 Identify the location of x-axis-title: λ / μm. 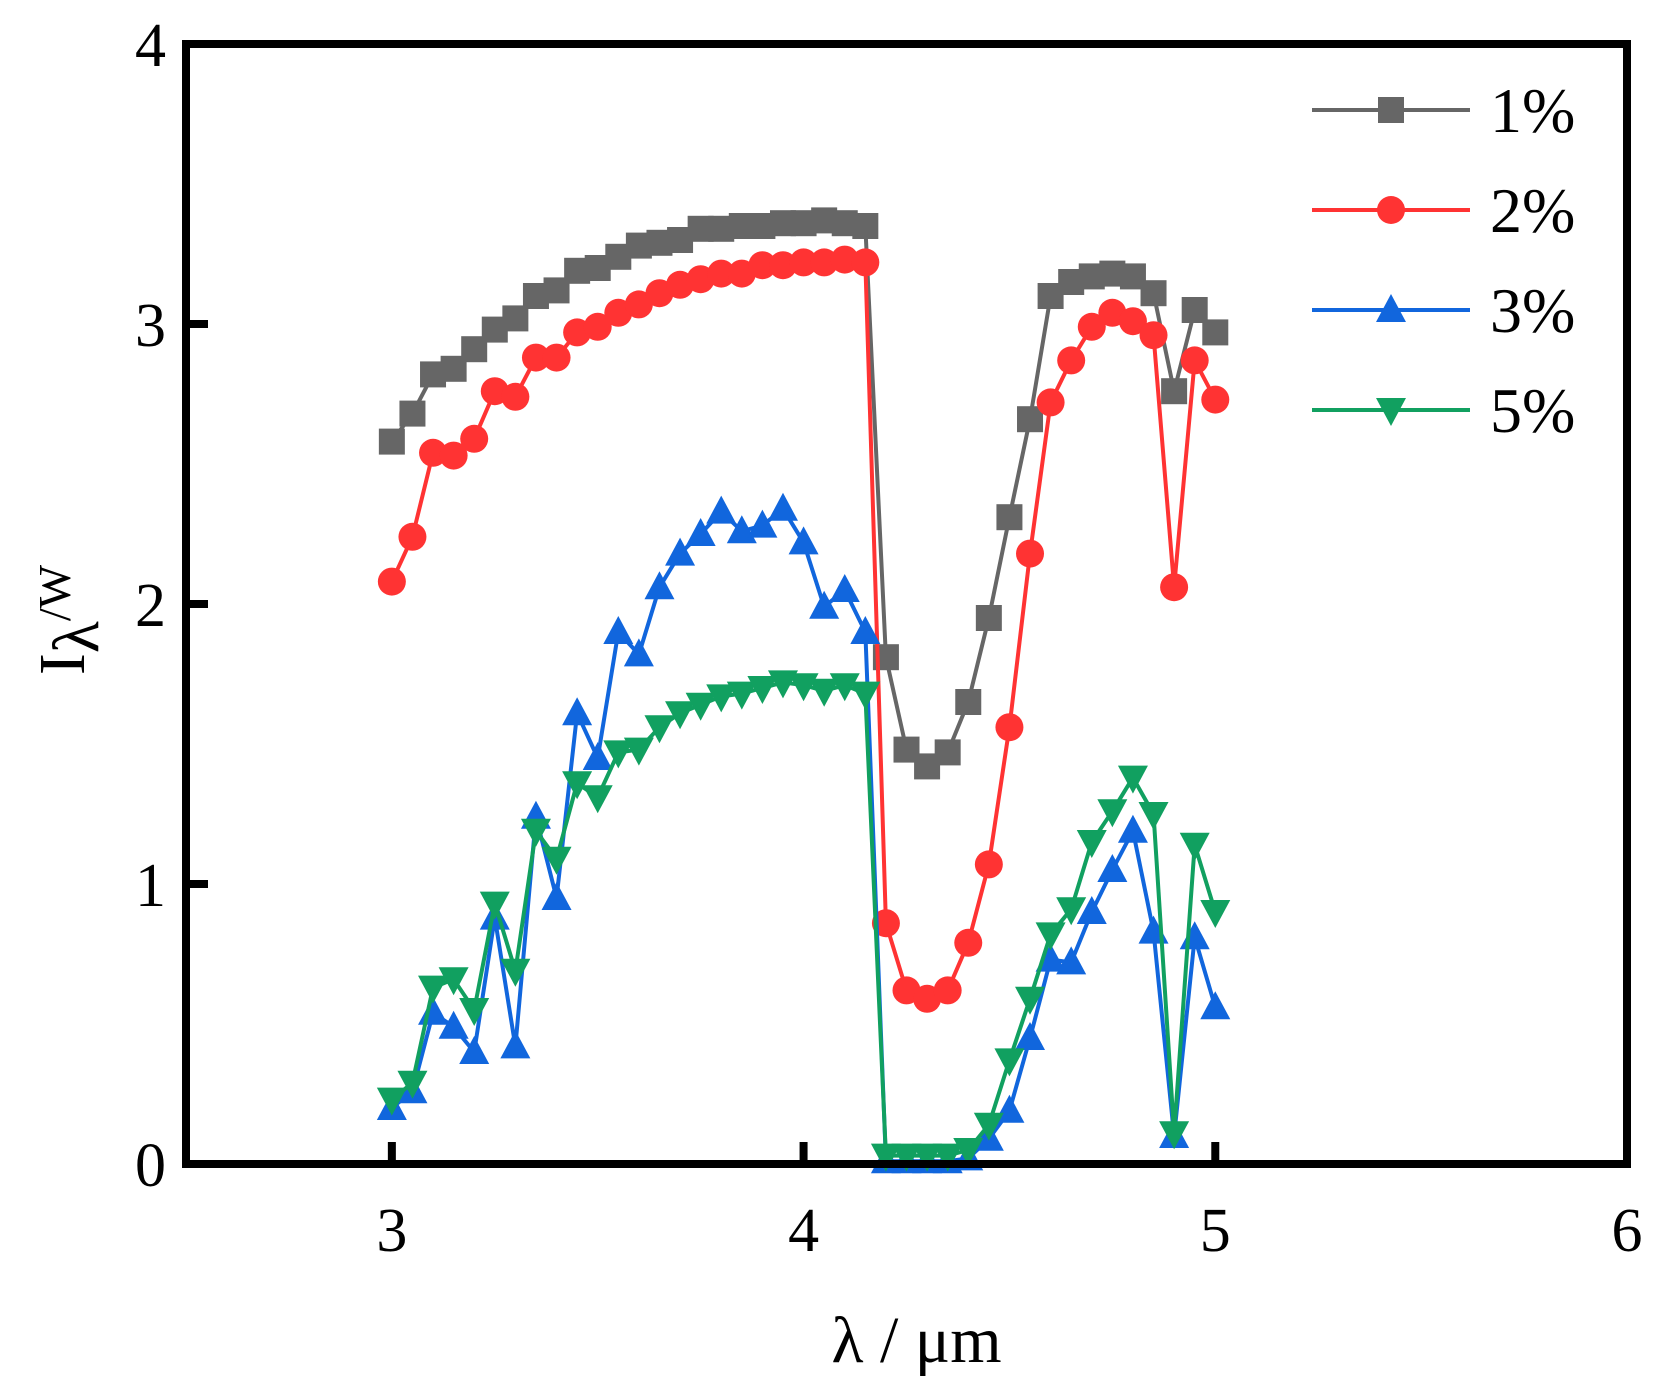
(916, 1340).